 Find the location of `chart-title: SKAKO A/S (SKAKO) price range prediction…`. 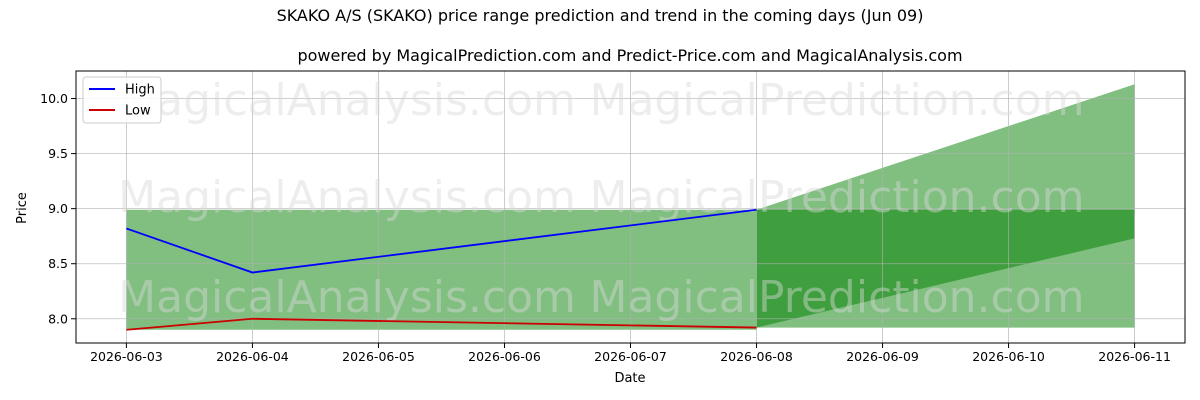

chart-title: SKAKO A/S (SKAKO) price range prediction… is located at coordinates (600, 15).